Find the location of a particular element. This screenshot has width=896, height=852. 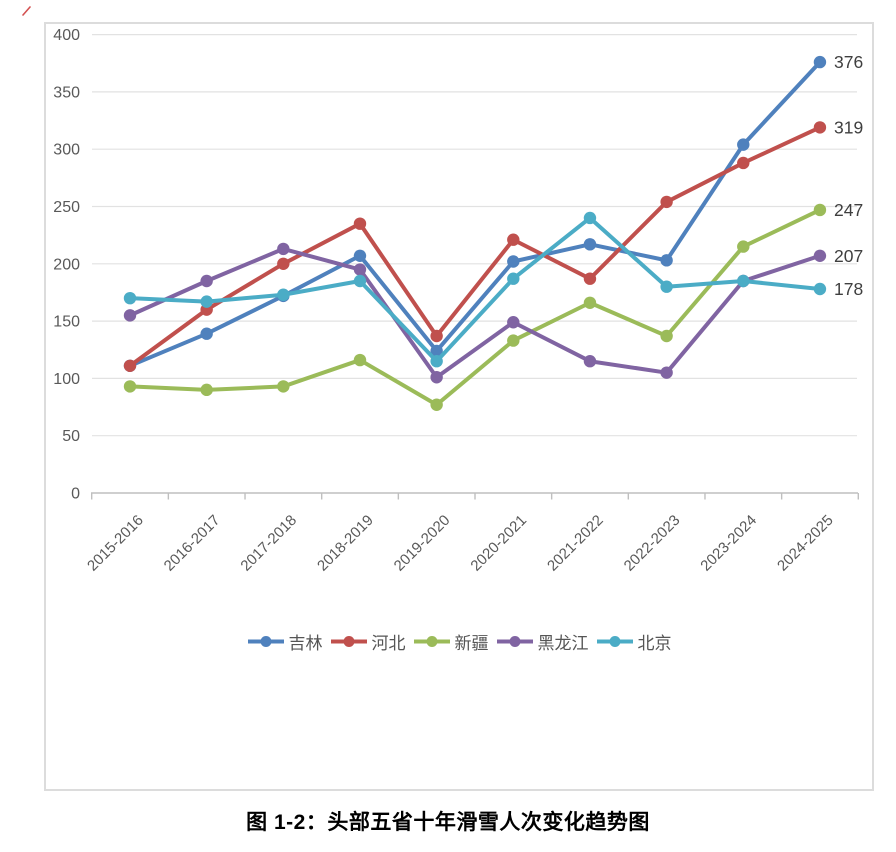

x-tick-label: 2022-2023 is located at coordinates (652, 543).